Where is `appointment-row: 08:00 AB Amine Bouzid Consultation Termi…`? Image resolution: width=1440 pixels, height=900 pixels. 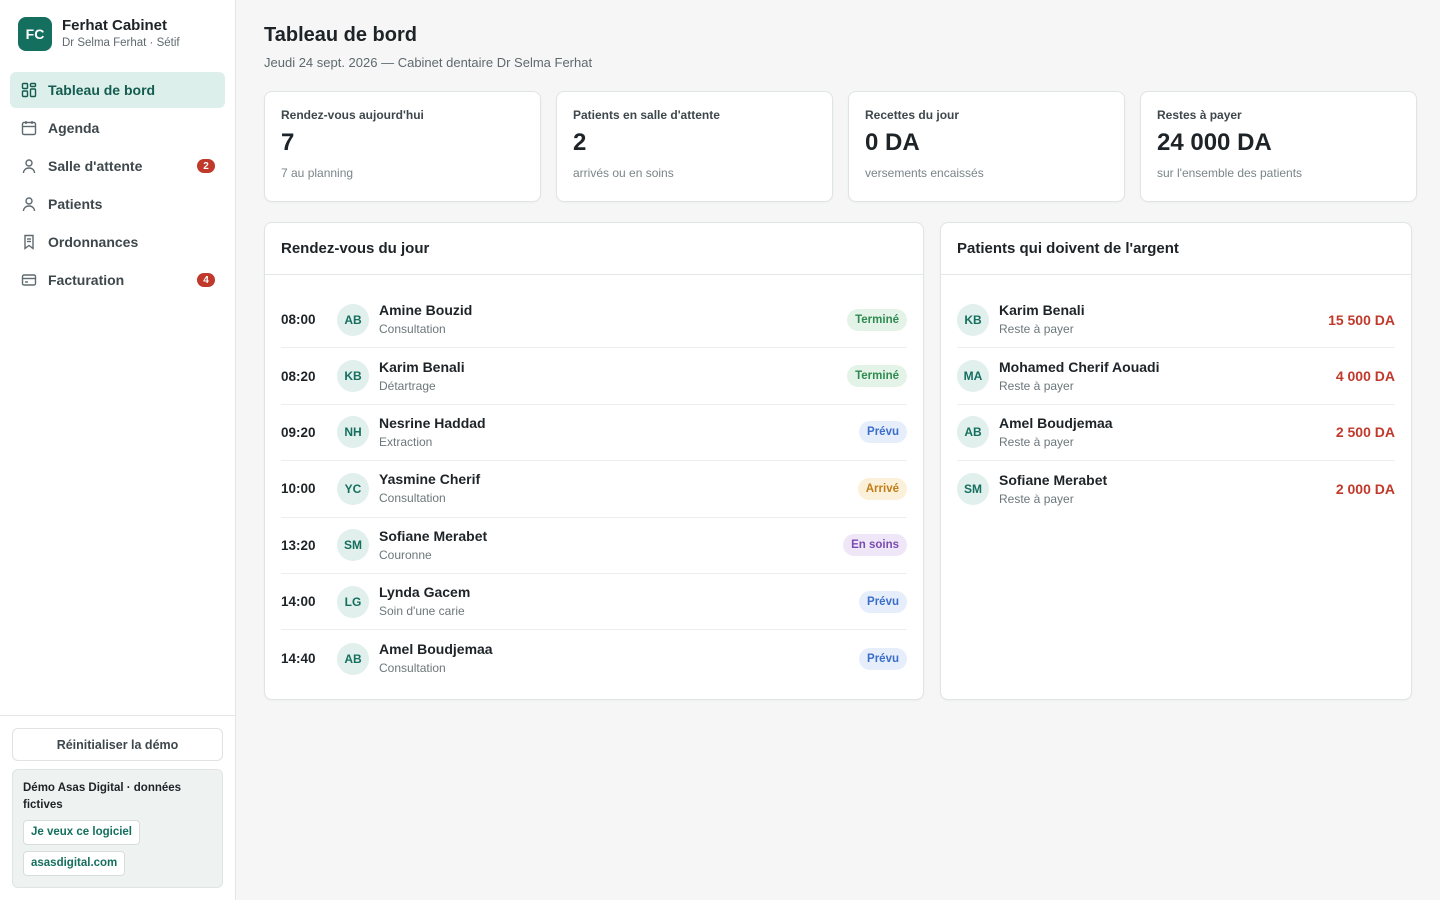
appointment-row: 08:00 AB Amine Bouzid Consultation Termi… is located at coordinates (594, 320).